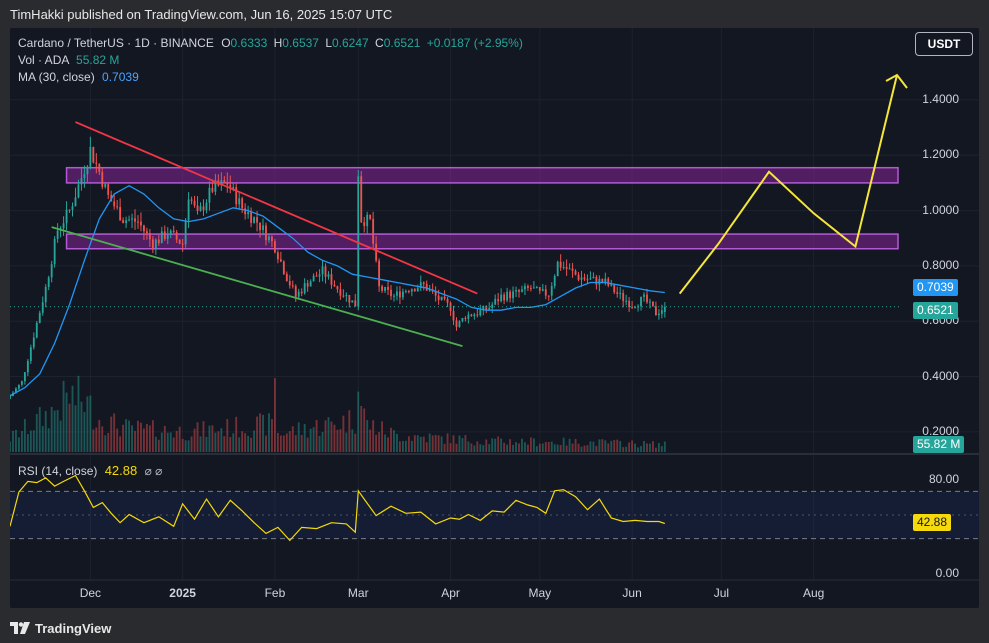 The height and width of the screenshot is (643, 989). Describe the element at coordinates (379, 43) in the screenshot. I see `close-label: C` at that location.